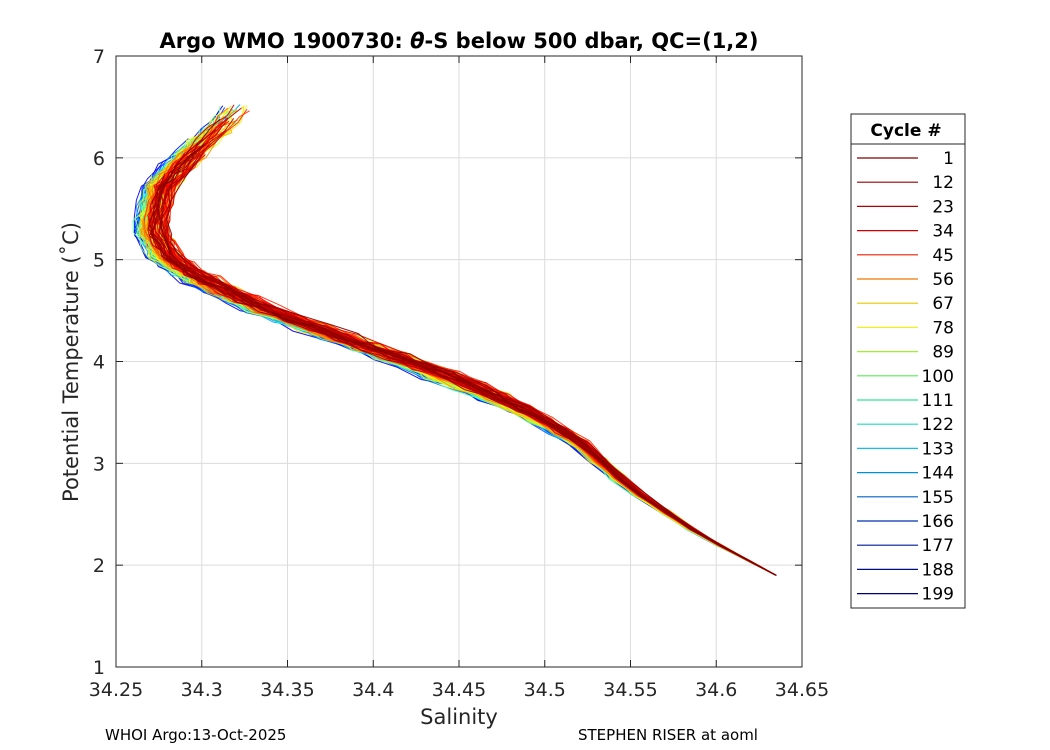 This screenshot has height=750, width=1050. Describe the element at coordinates (938, 546) in the screenshot. I see `legend-label: 177` at that location.